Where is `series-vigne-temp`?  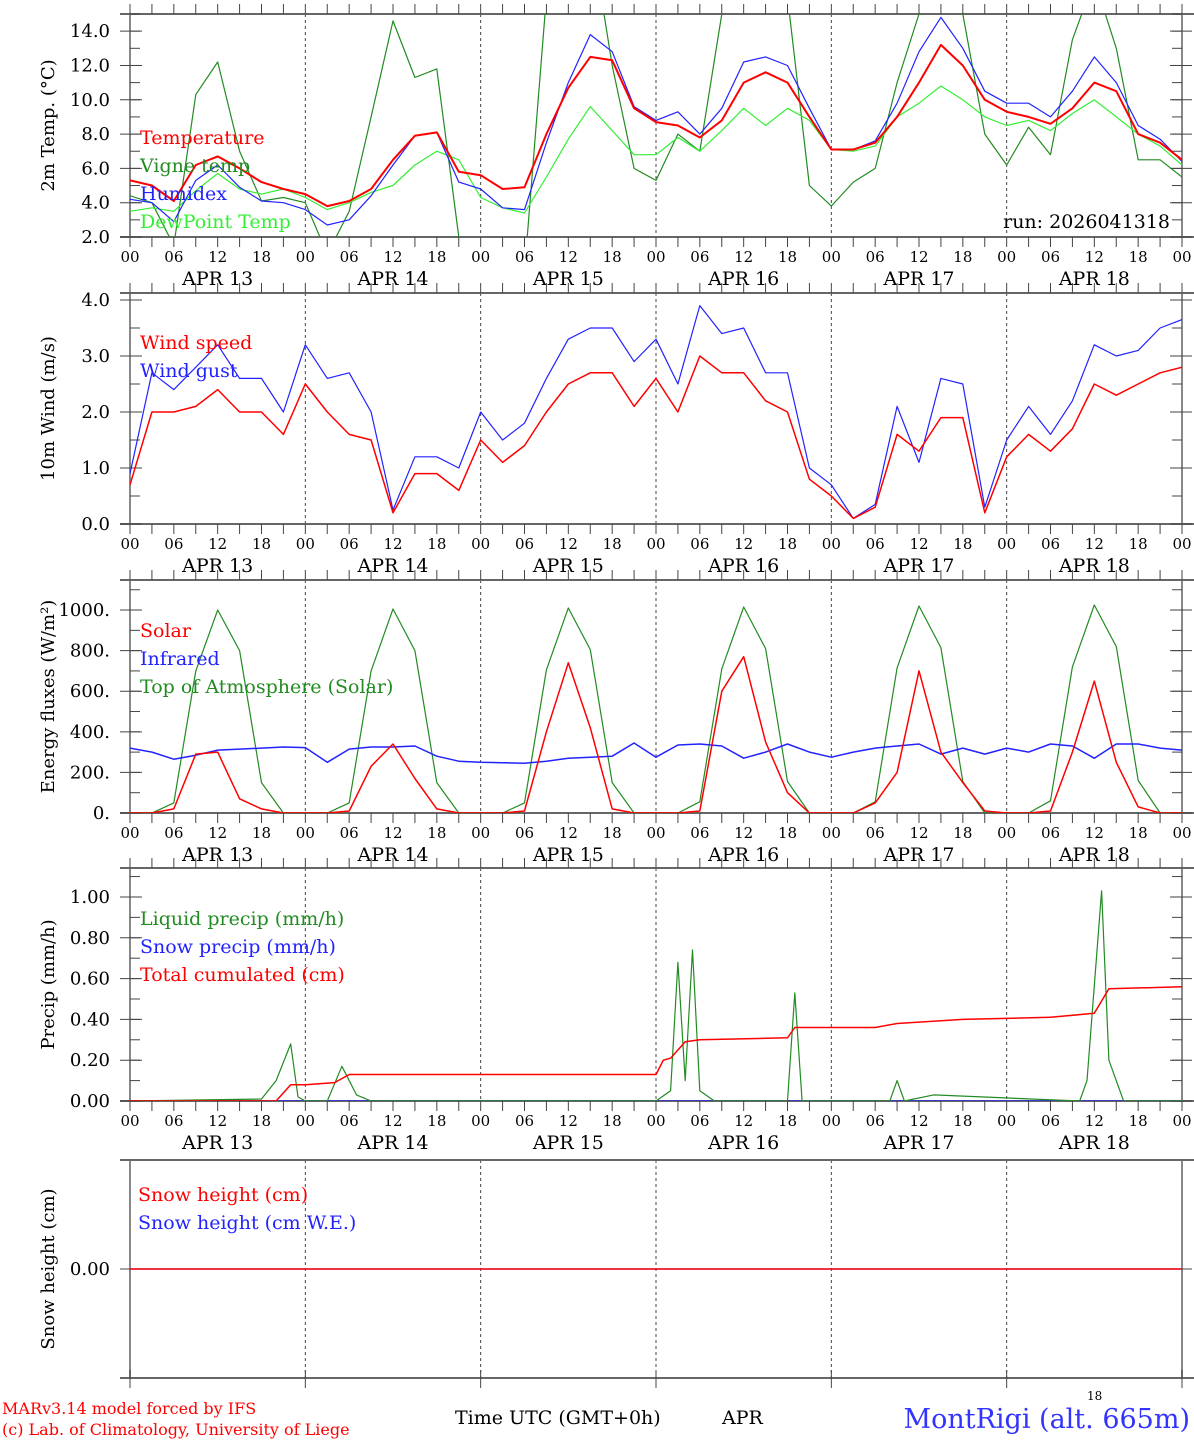 series-vigne-temp is located at coordinates (656, 125).